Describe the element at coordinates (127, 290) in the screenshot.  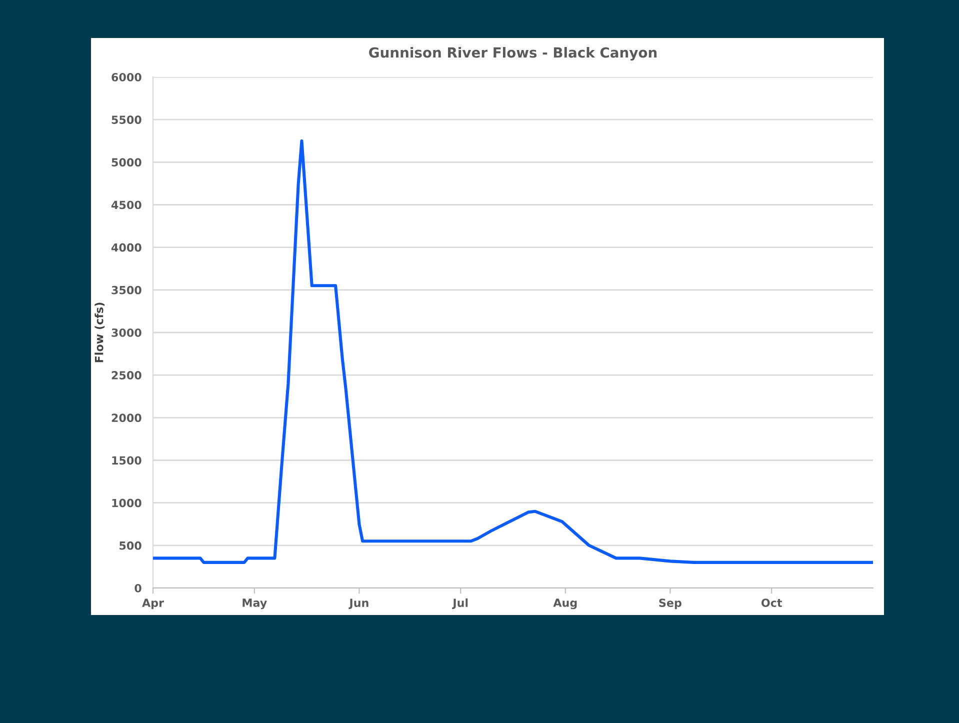
I see `y-tick-label: 3500` at that location.